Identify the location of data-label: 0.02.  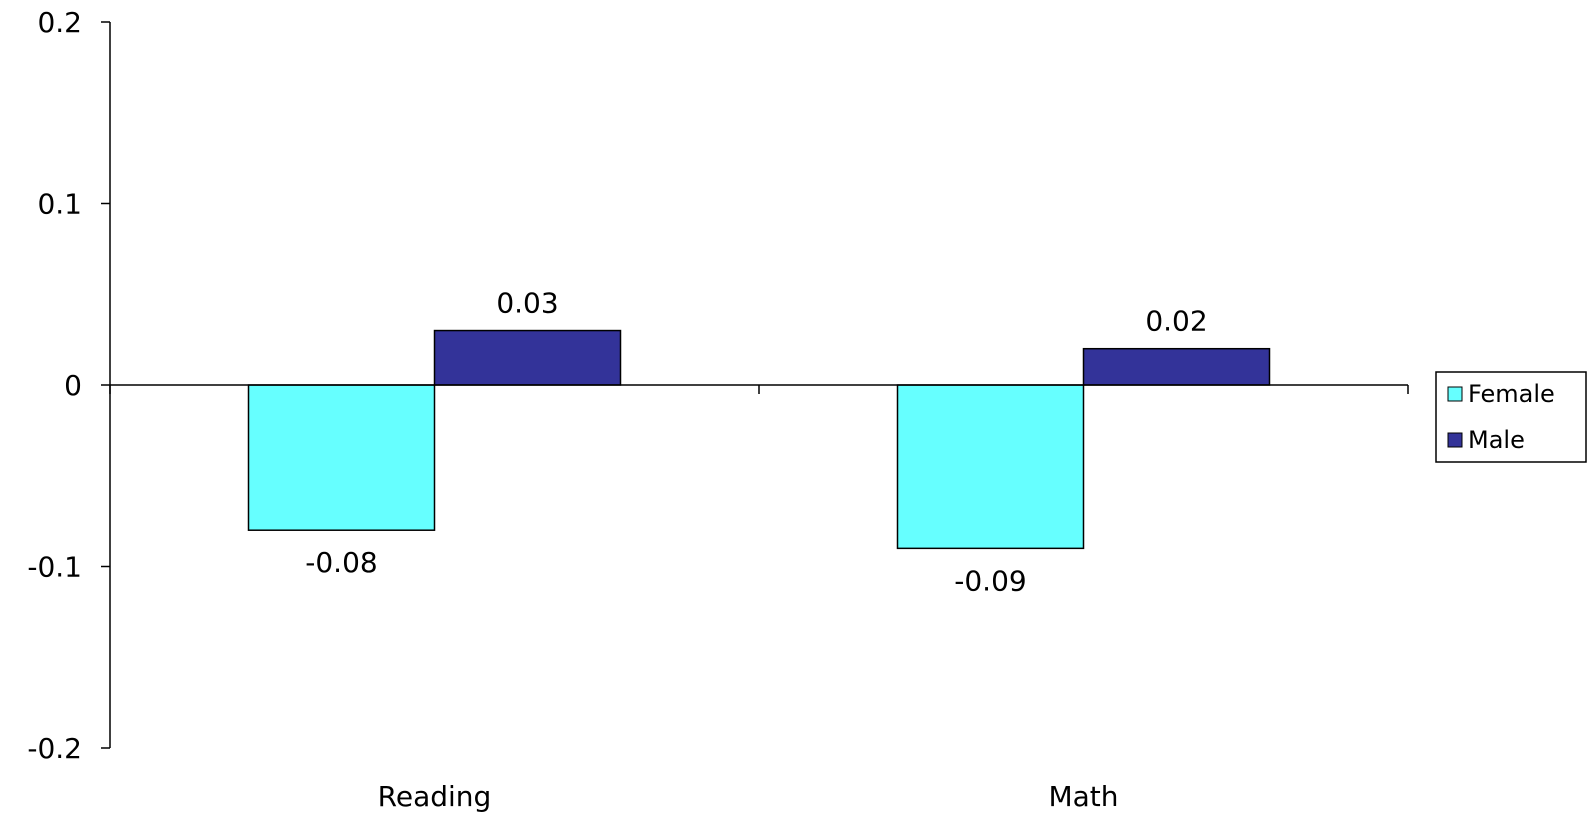
(1176, 321).